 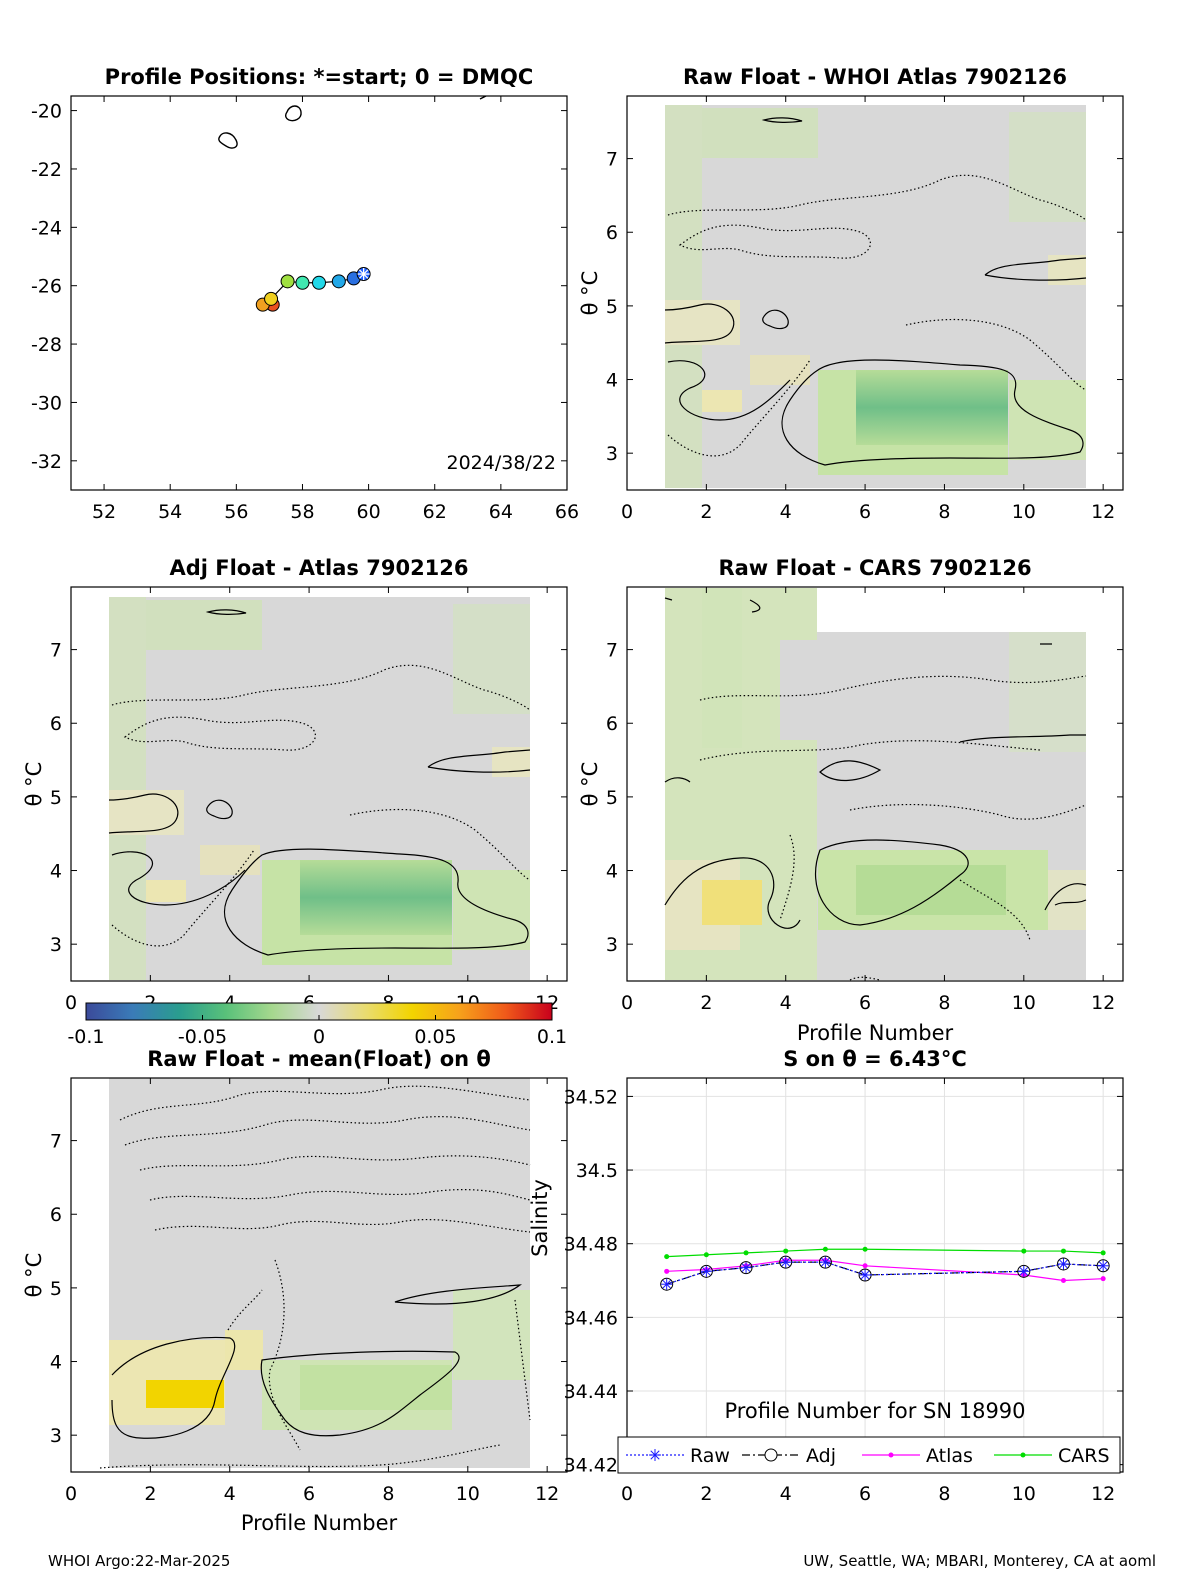 I want to click on colorbar-ticks: -0.1 -0.05 0 0.05 0.1, so click(x=317, y=1031).